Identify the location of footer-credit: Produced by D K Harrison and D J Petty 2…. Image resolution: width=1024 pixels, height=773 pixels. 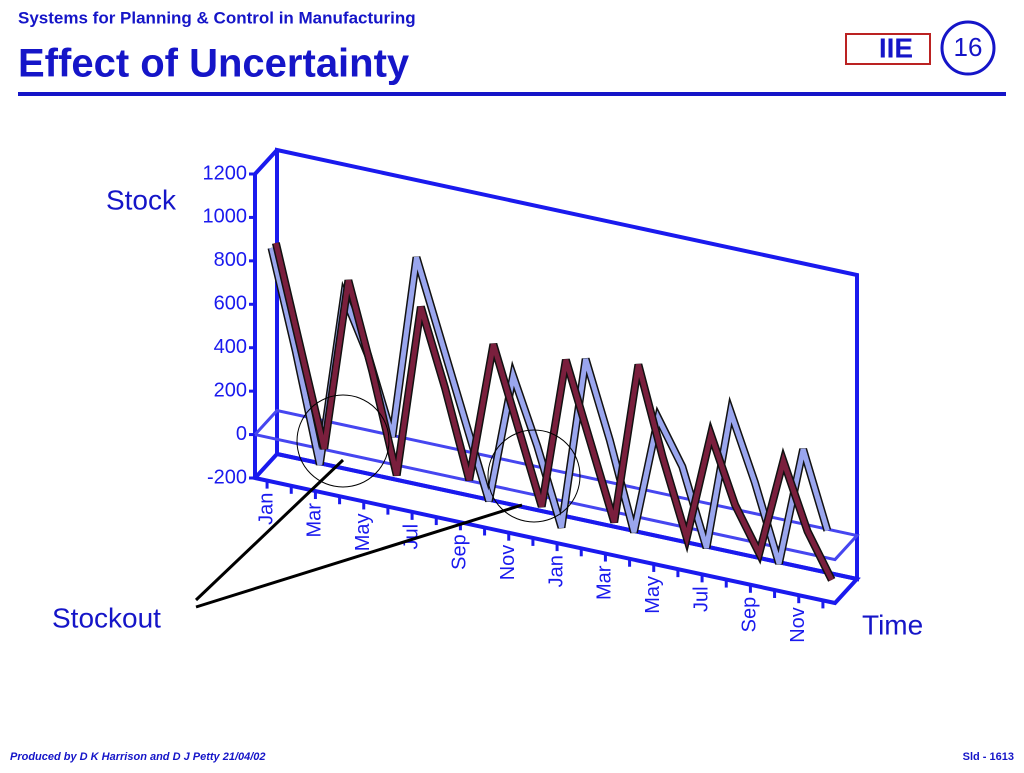
(138, 757).